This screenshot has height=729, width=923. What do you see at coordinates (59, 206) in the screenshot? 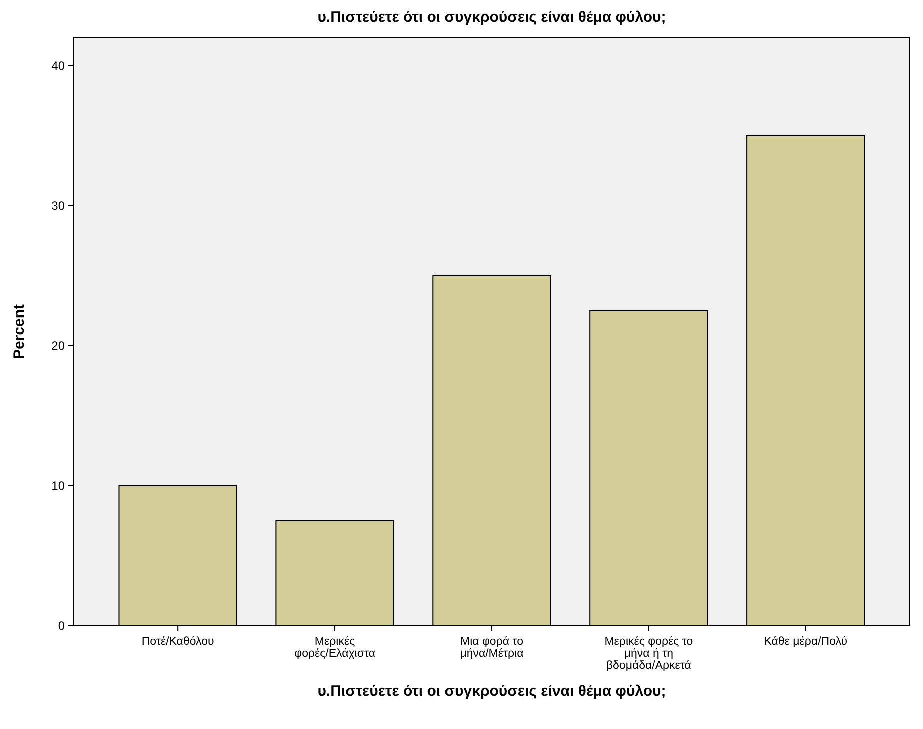
I see `y-tick-label: 30` at bounding box center [59, 206].